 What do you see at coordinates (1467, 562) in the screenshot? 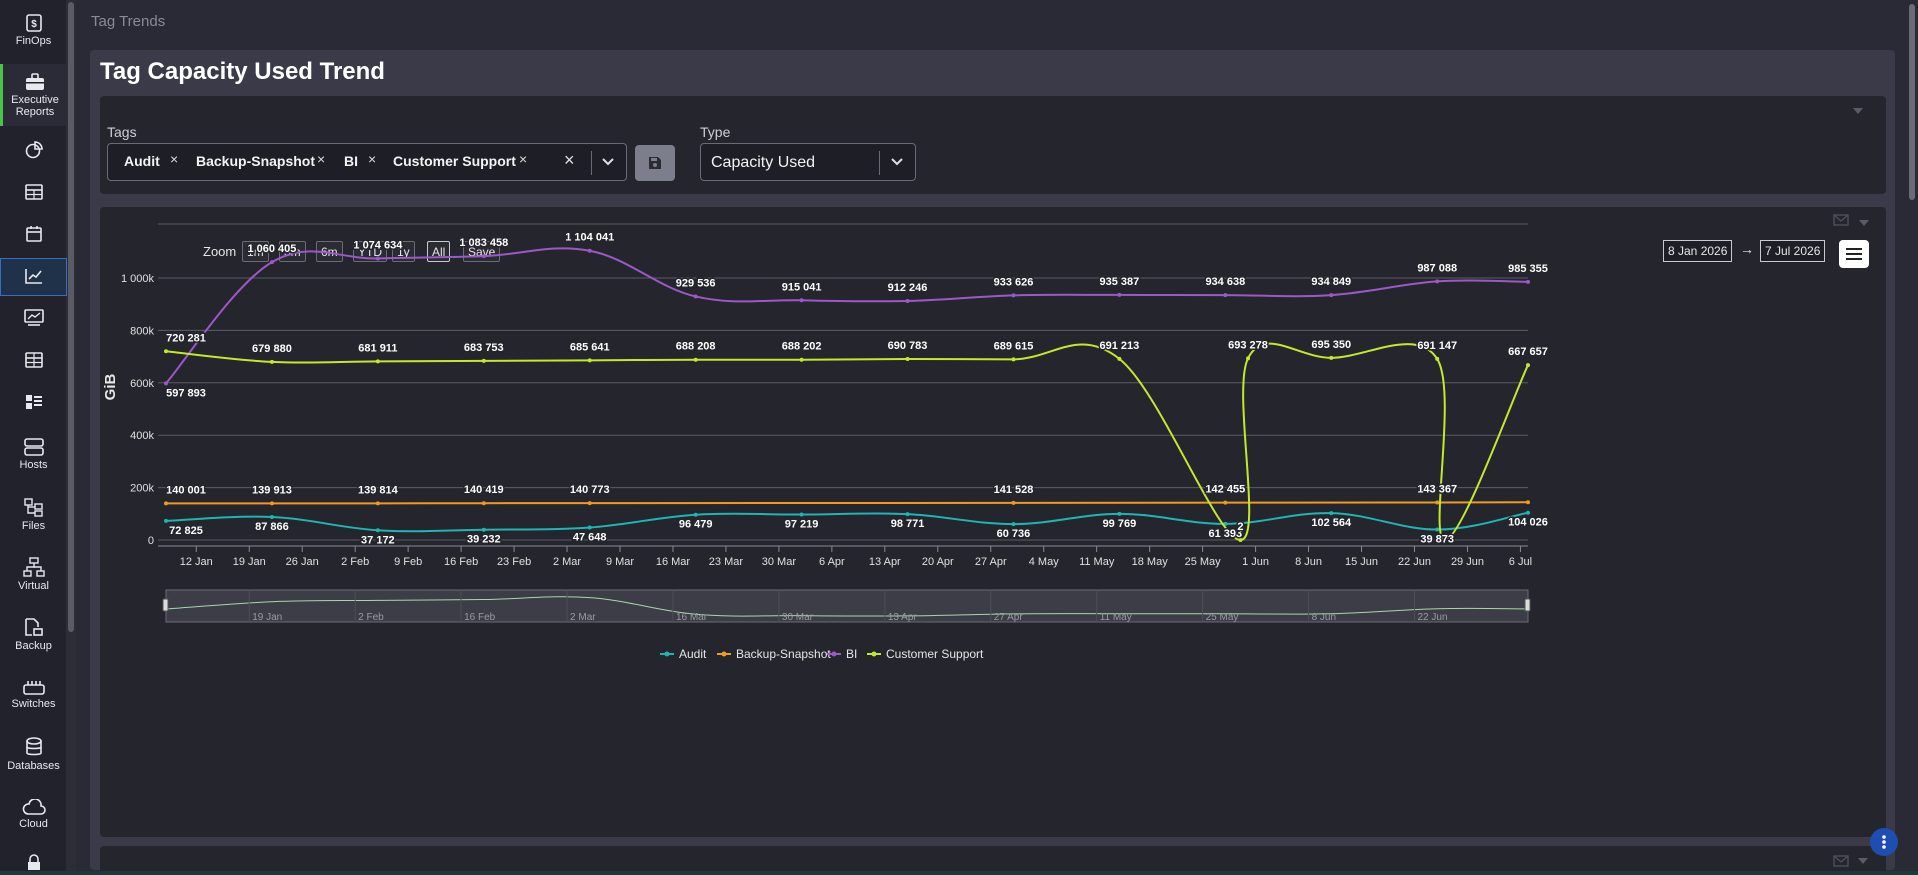
I see `x-tick-label: 29 Jun` at bounding box center [1467, 562].